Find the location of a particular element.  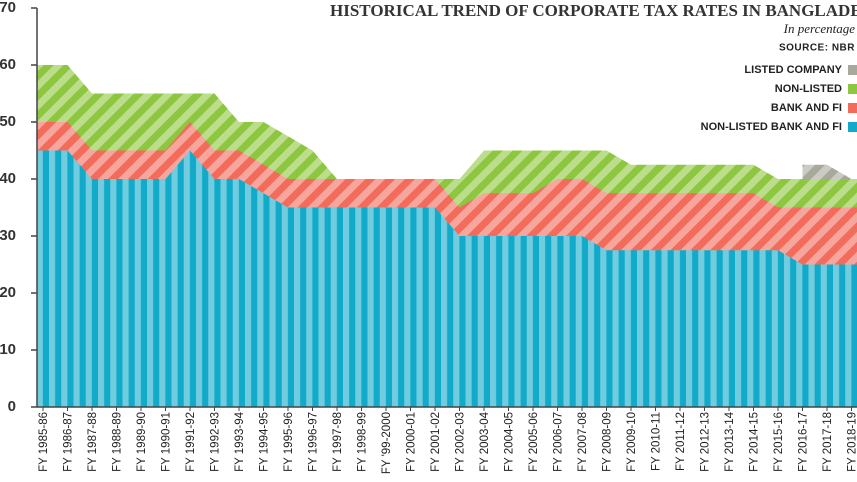

x-tick-label: FY 2008-09 is located at coordinates (608, 442).